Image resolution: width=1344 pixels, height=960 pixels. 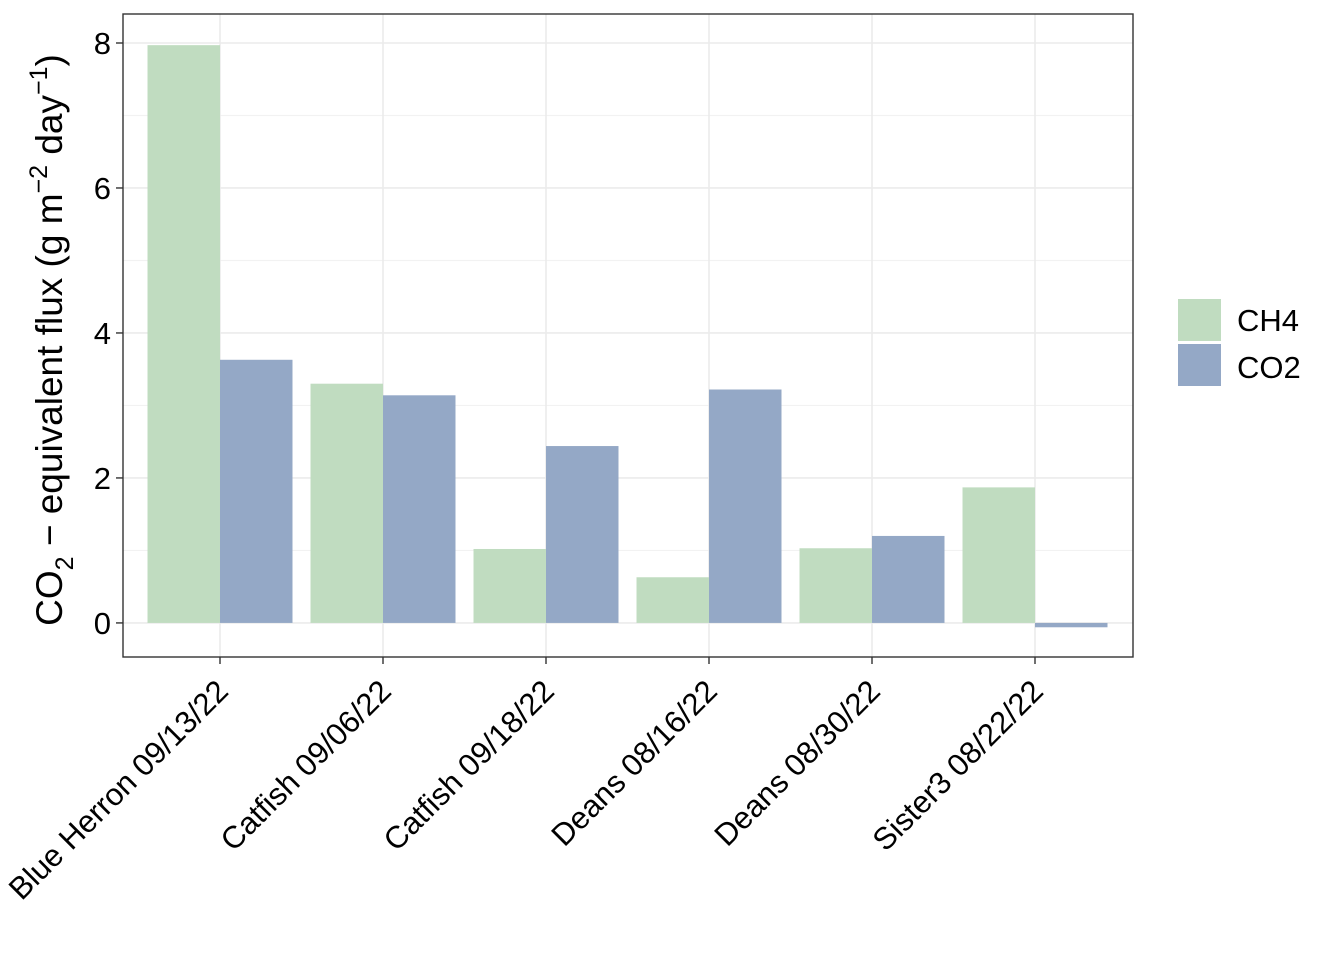 I want to click on y-axis-title-middle: − equivalent flux (g m, so click(x=49, y=374).